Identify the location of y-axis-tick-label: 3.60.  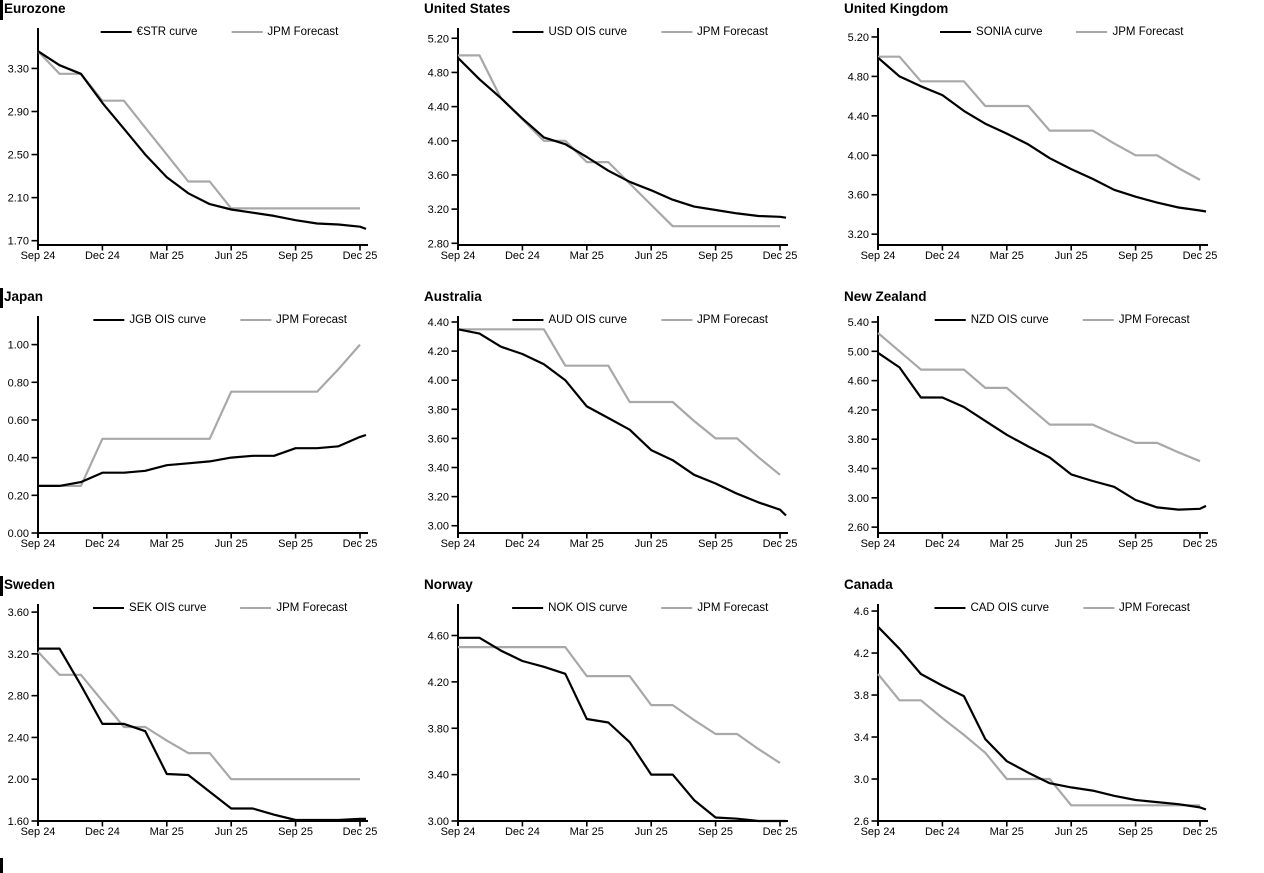
(438, 439).